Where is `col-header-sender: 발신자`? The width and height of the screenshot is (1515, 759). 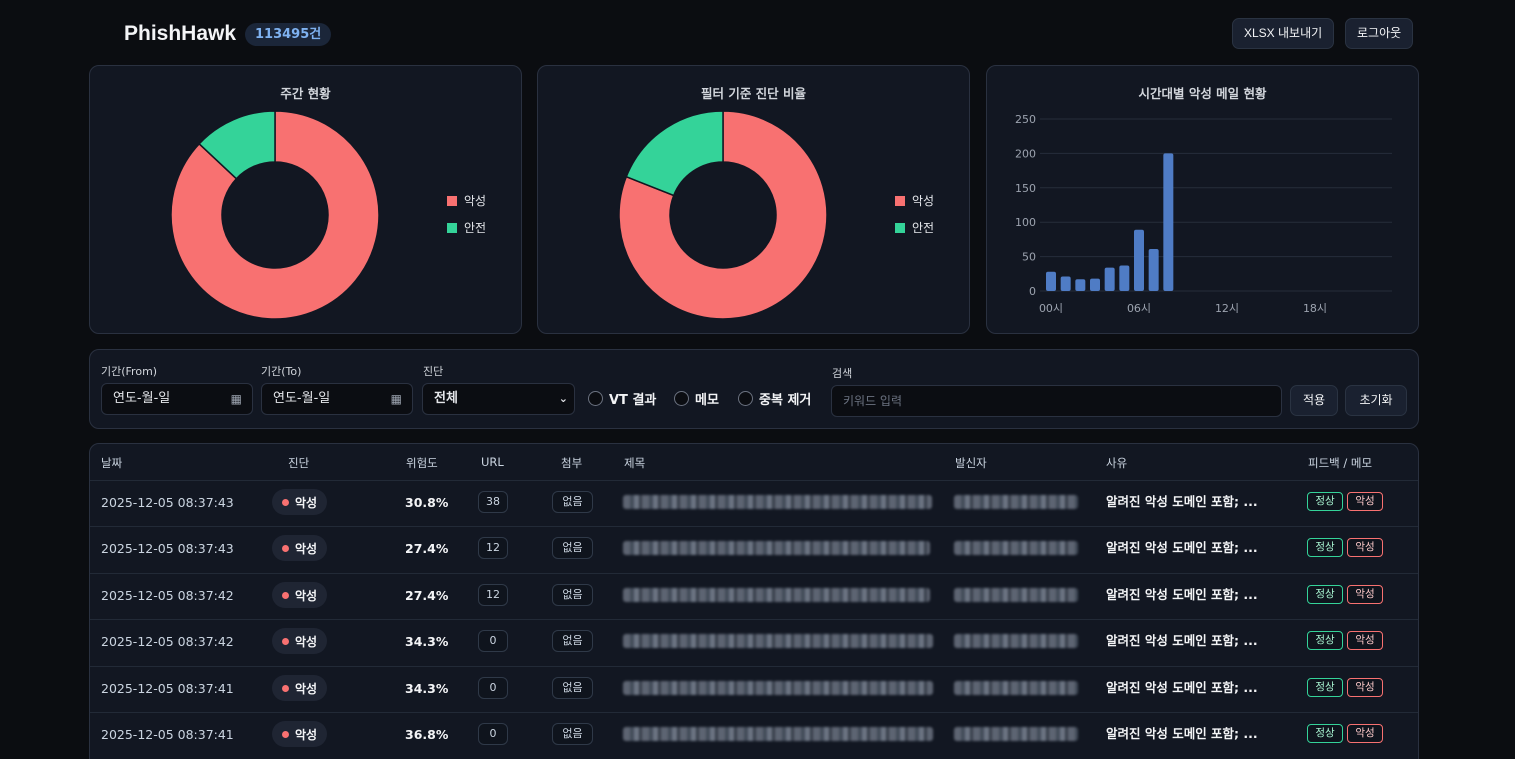 col-header-sender: 발신자 is located at coordinates (971, 463).